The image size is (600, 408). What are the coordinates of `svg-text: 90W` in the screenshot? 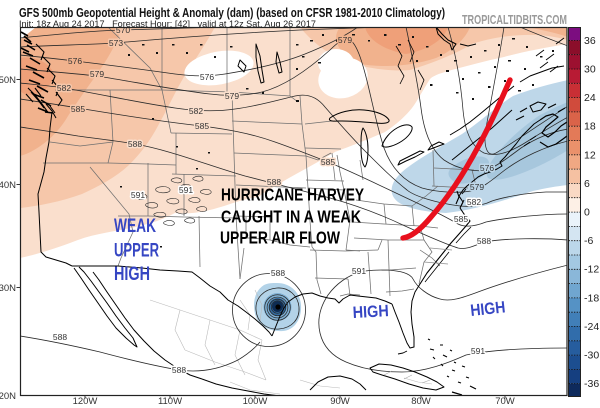 It's located at (340, 401).